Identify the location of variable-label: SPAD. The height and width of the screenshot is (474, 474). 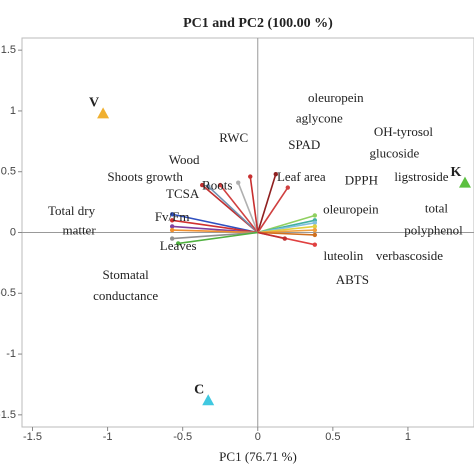
(304, 144).